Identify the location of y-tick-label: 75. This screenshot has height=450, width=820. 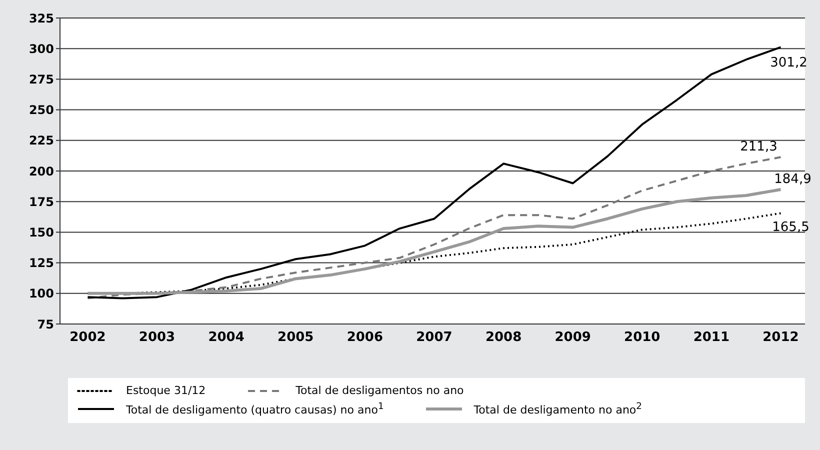
(45, 324).